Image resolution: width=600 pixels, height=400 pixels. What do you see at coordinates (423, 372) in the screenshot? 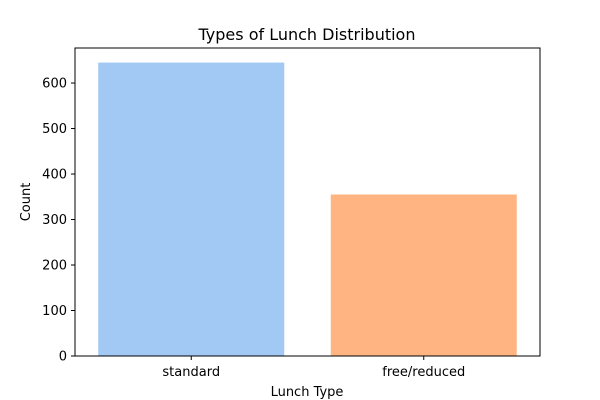
I see `x-tick-label: free/reduced` at bounding box center [423, 372].